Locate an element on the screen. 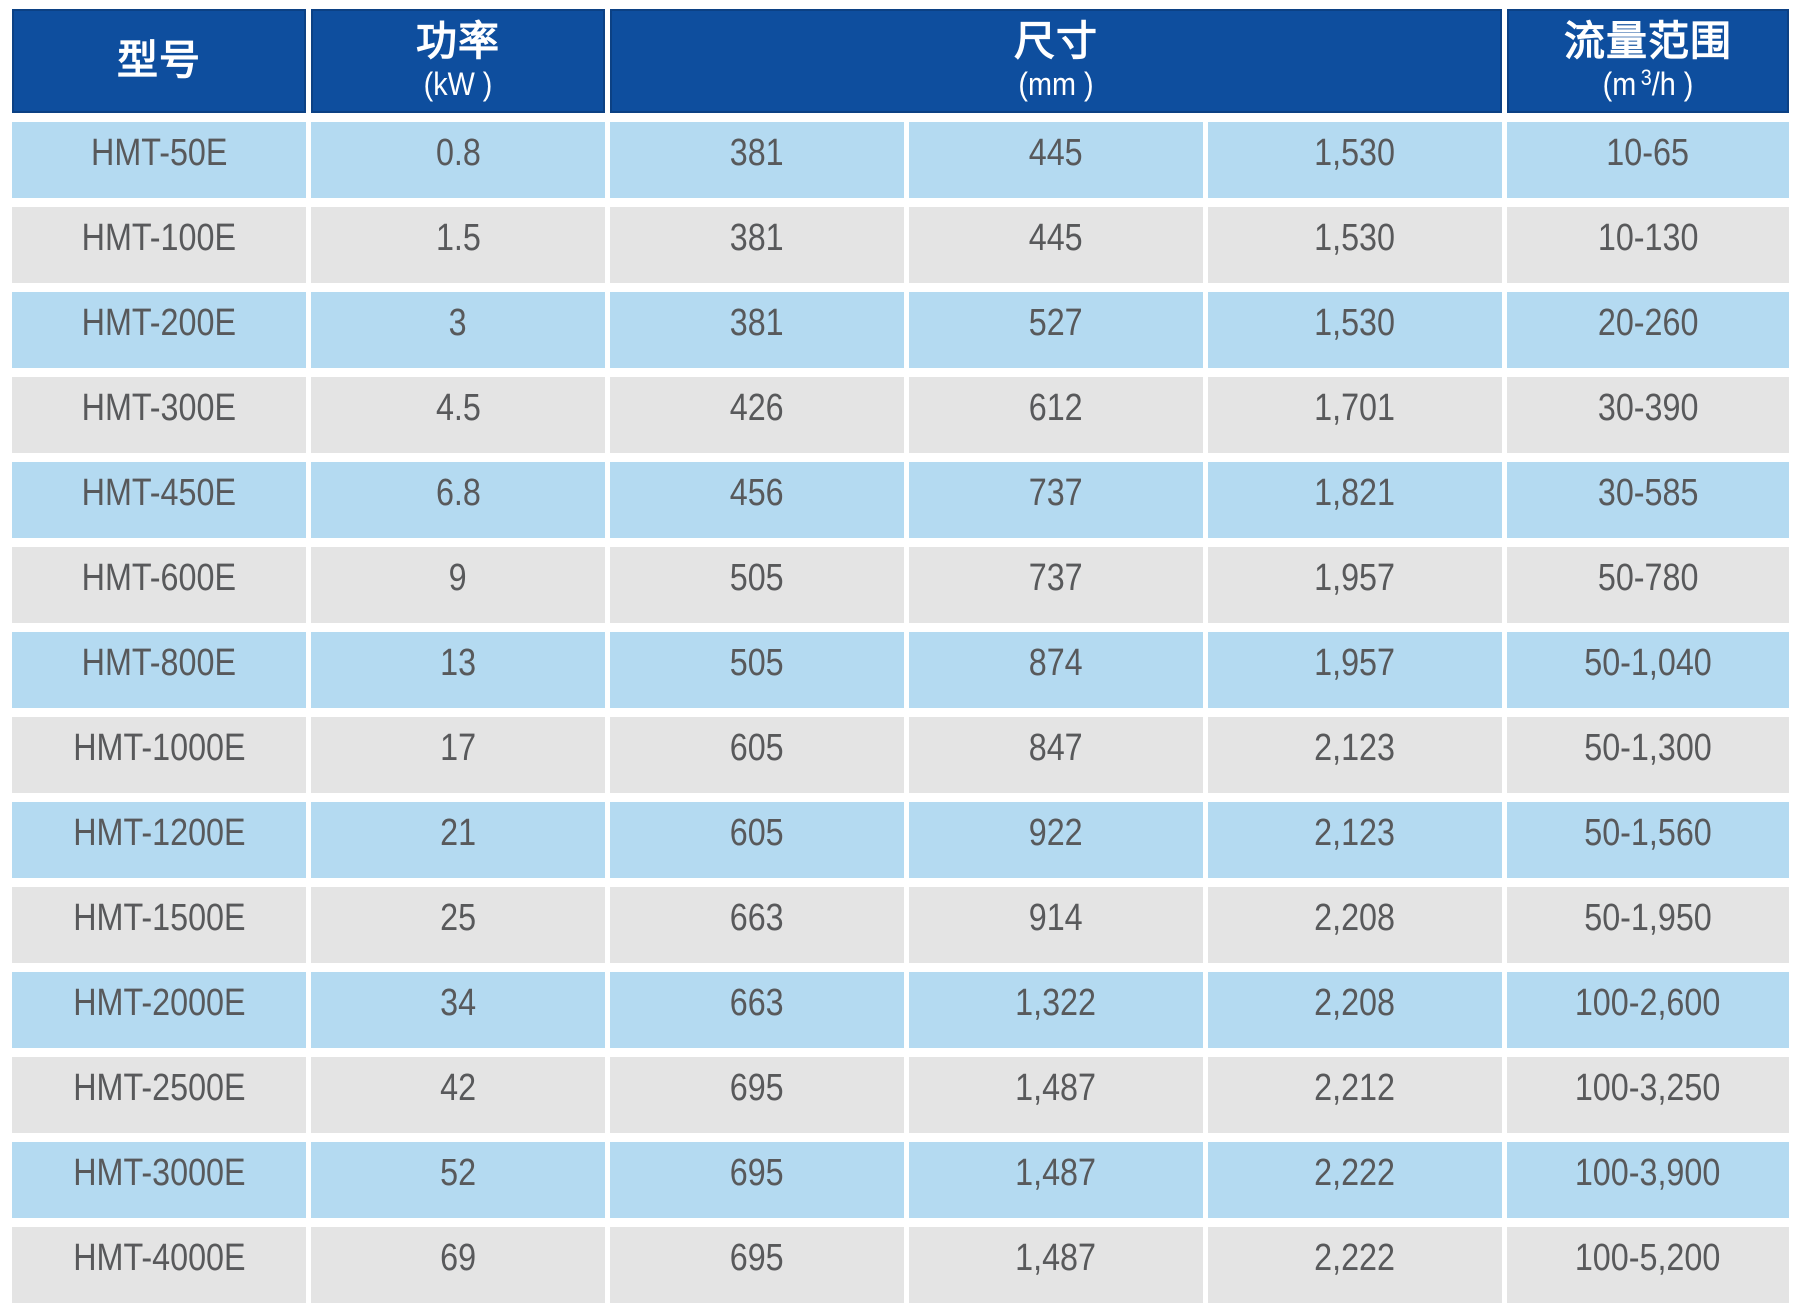 The image size is (1801, 1312). size-cell-1: 456 is located at coordinates (757, 500).